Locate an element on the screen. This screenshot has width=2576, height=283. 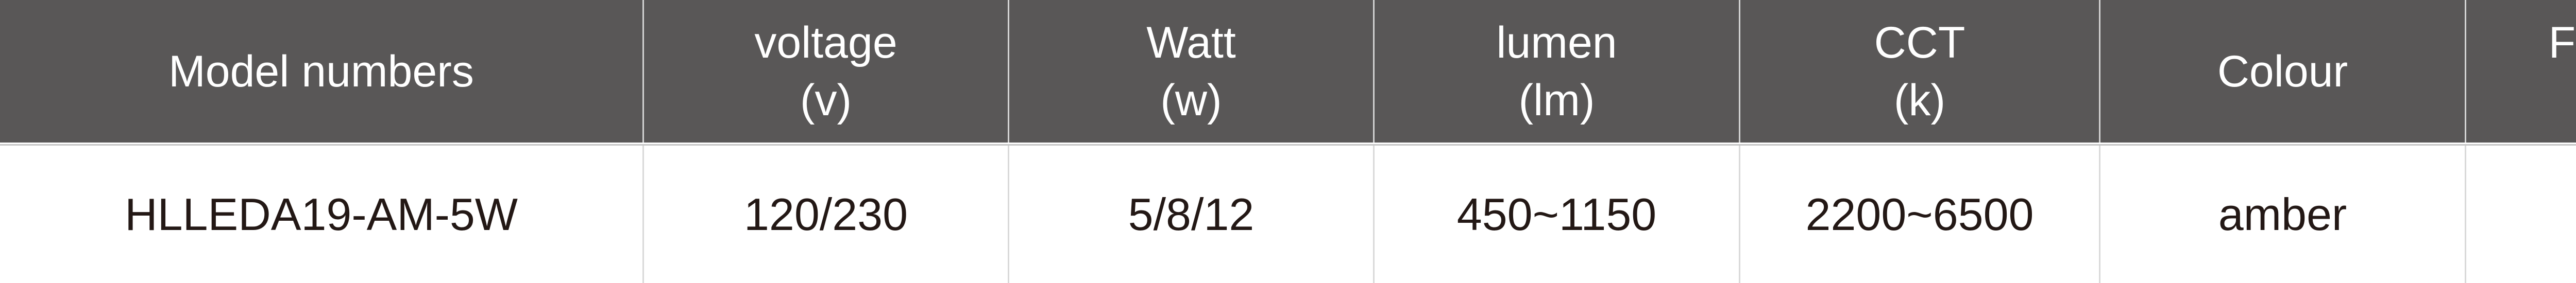
cell-filaments-count: 4 is located at coordinates (2521, 214).